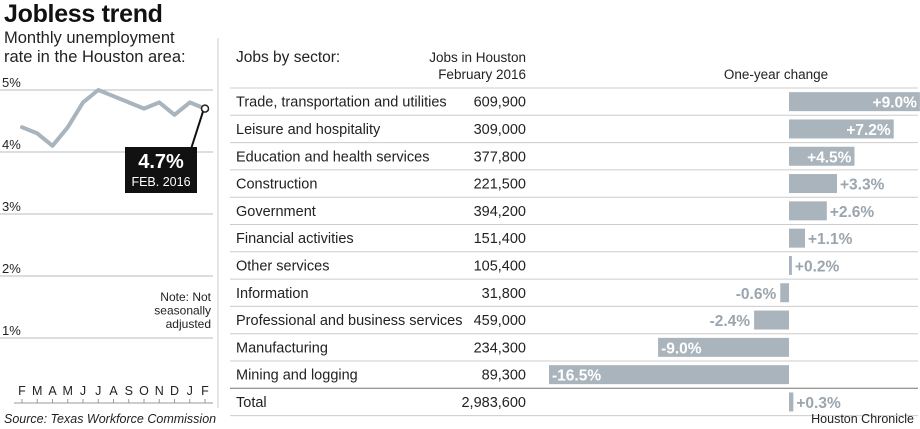 Image resolution: width=920 pixels, height=429 pixels. Describe the element at coordinates (817, 266) in the screenshot. I see `change-label: +0.2%` at that location.